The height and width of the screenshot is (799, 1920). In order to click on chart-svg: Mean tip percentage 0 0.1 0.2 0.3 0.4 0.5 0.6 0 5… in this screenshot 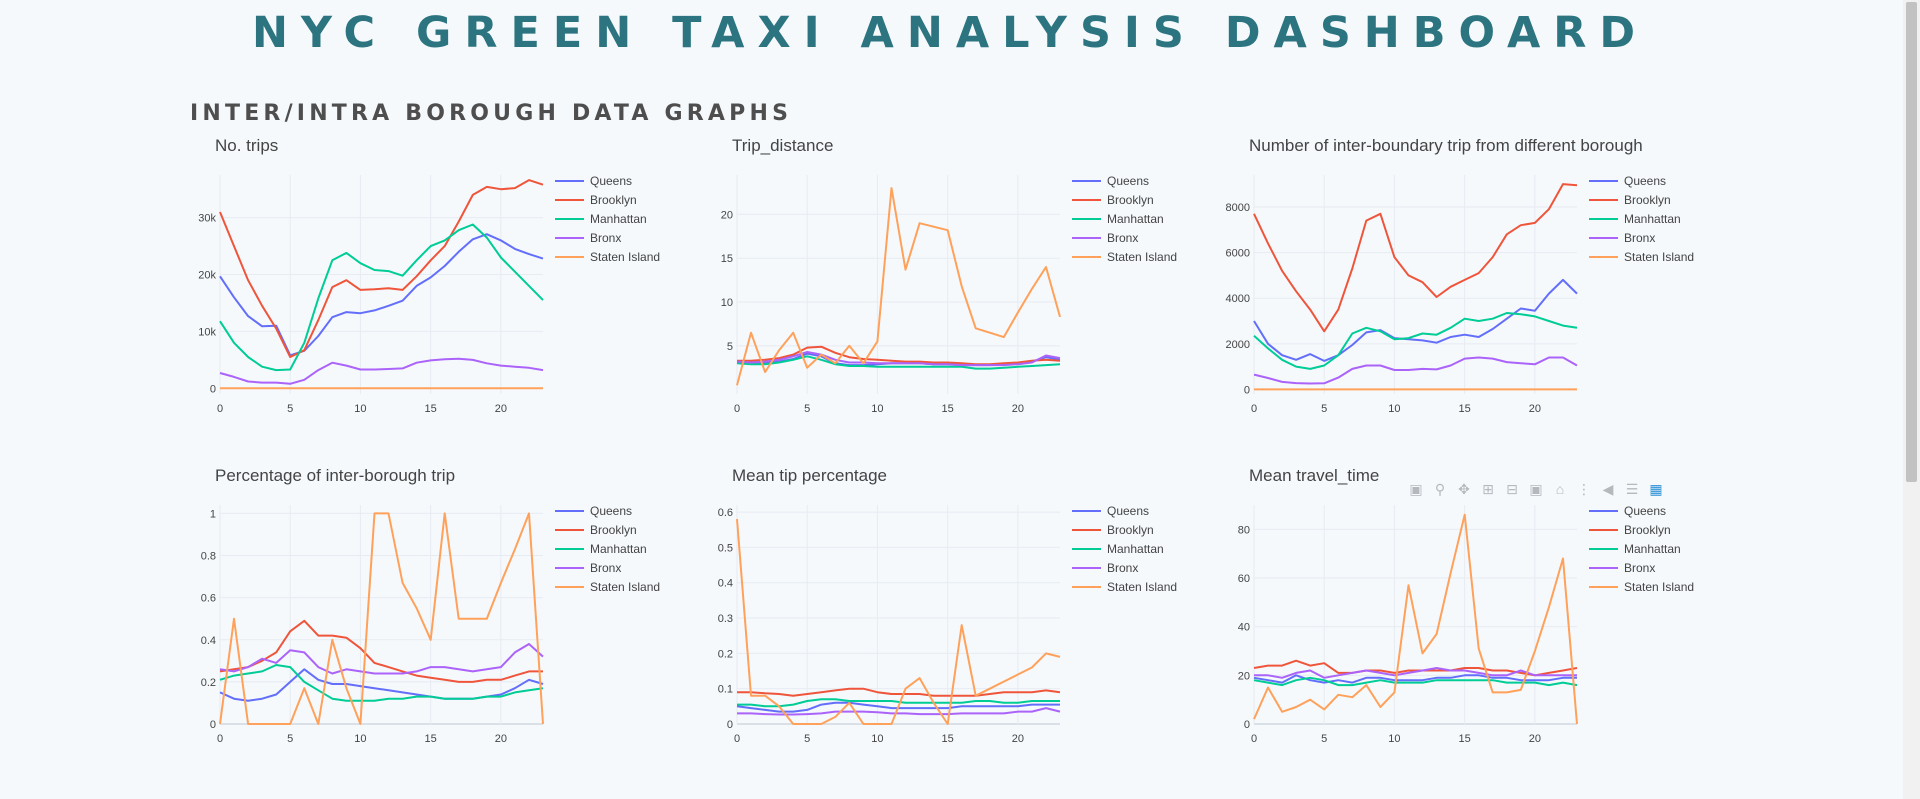, I will do `click(967, 620)`.